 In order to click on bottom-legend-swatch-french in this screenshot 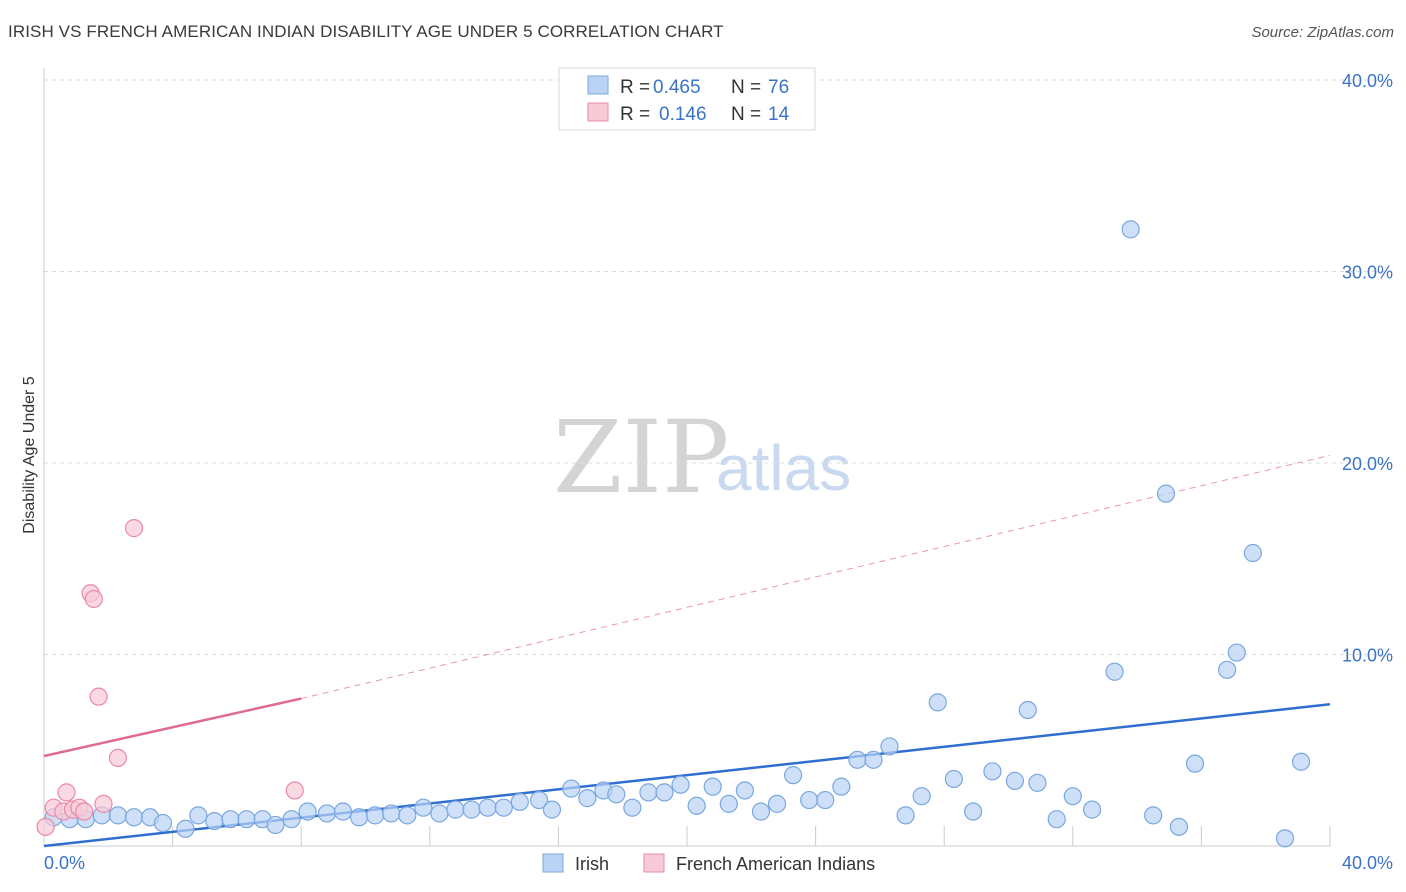, I will do `click(654, 863)`.